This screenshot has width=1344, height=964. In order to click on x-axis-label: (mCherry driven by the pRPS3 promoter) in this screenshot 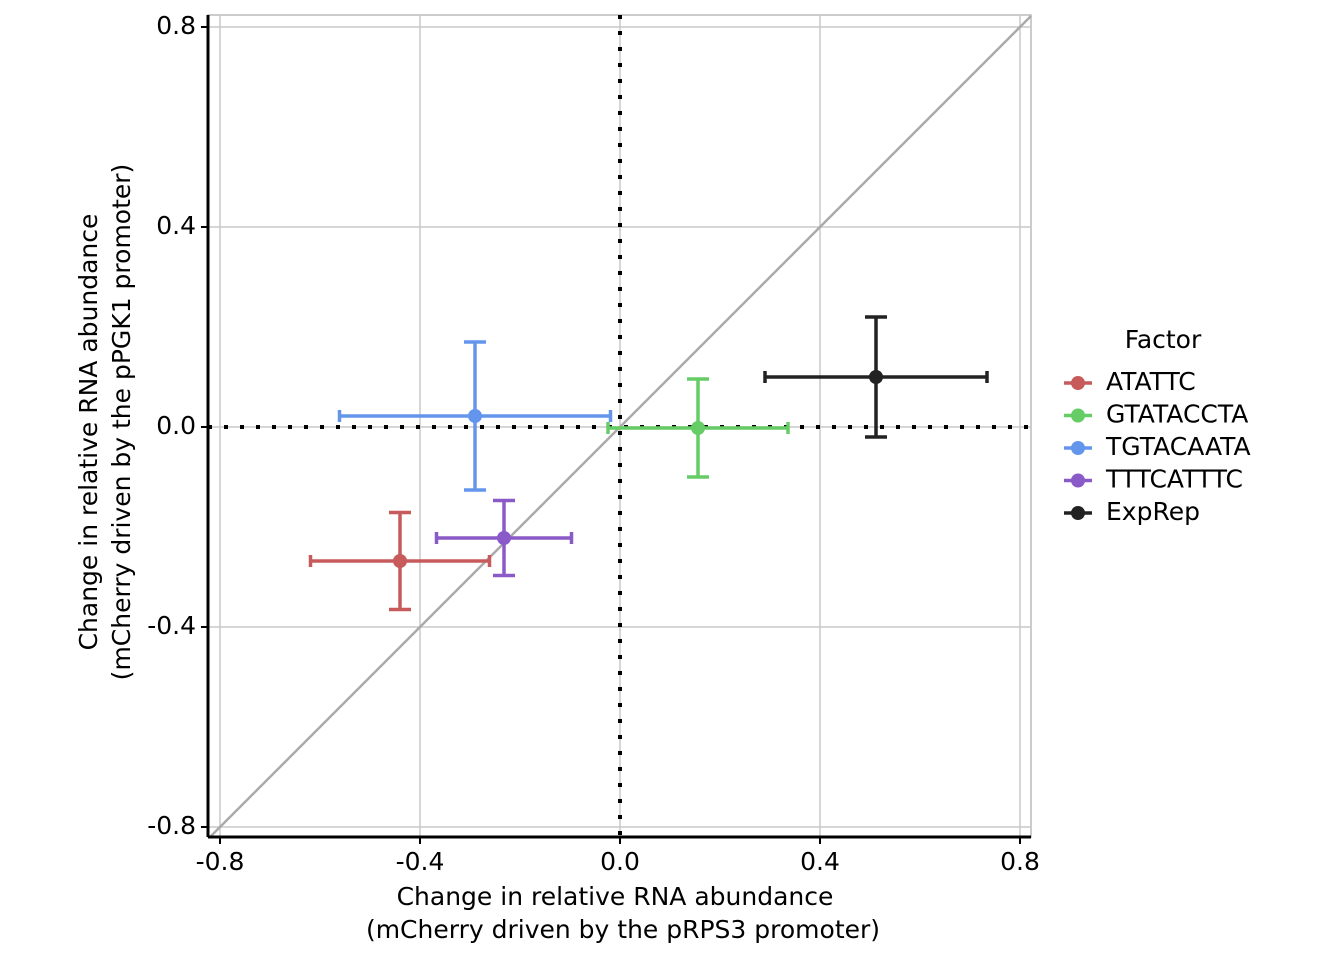, I will do `click(623, 929)`.